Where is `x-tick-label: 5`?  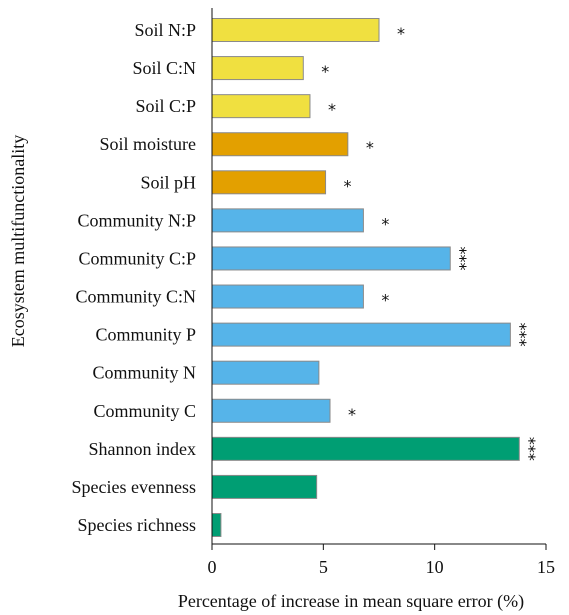 x-tick-label: 5 is located at coordinates (323, 567).